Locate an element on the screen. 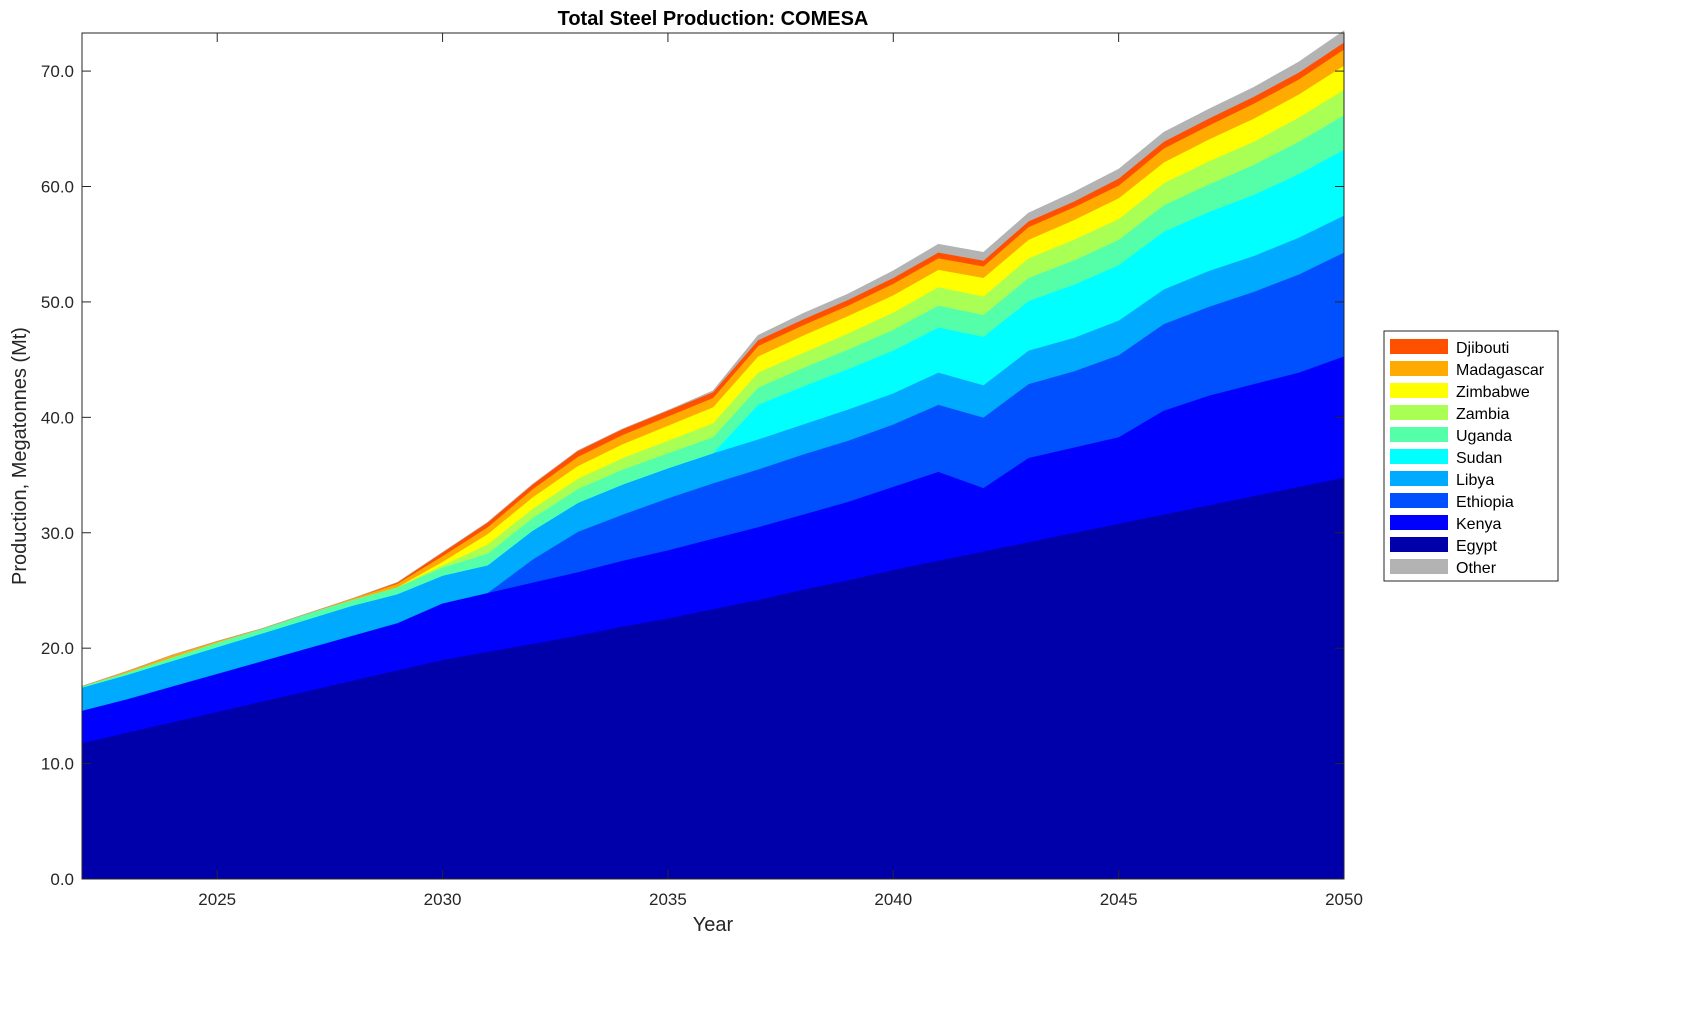  legend-label-egypt: Egypt is located at coordinates (1476, 546).